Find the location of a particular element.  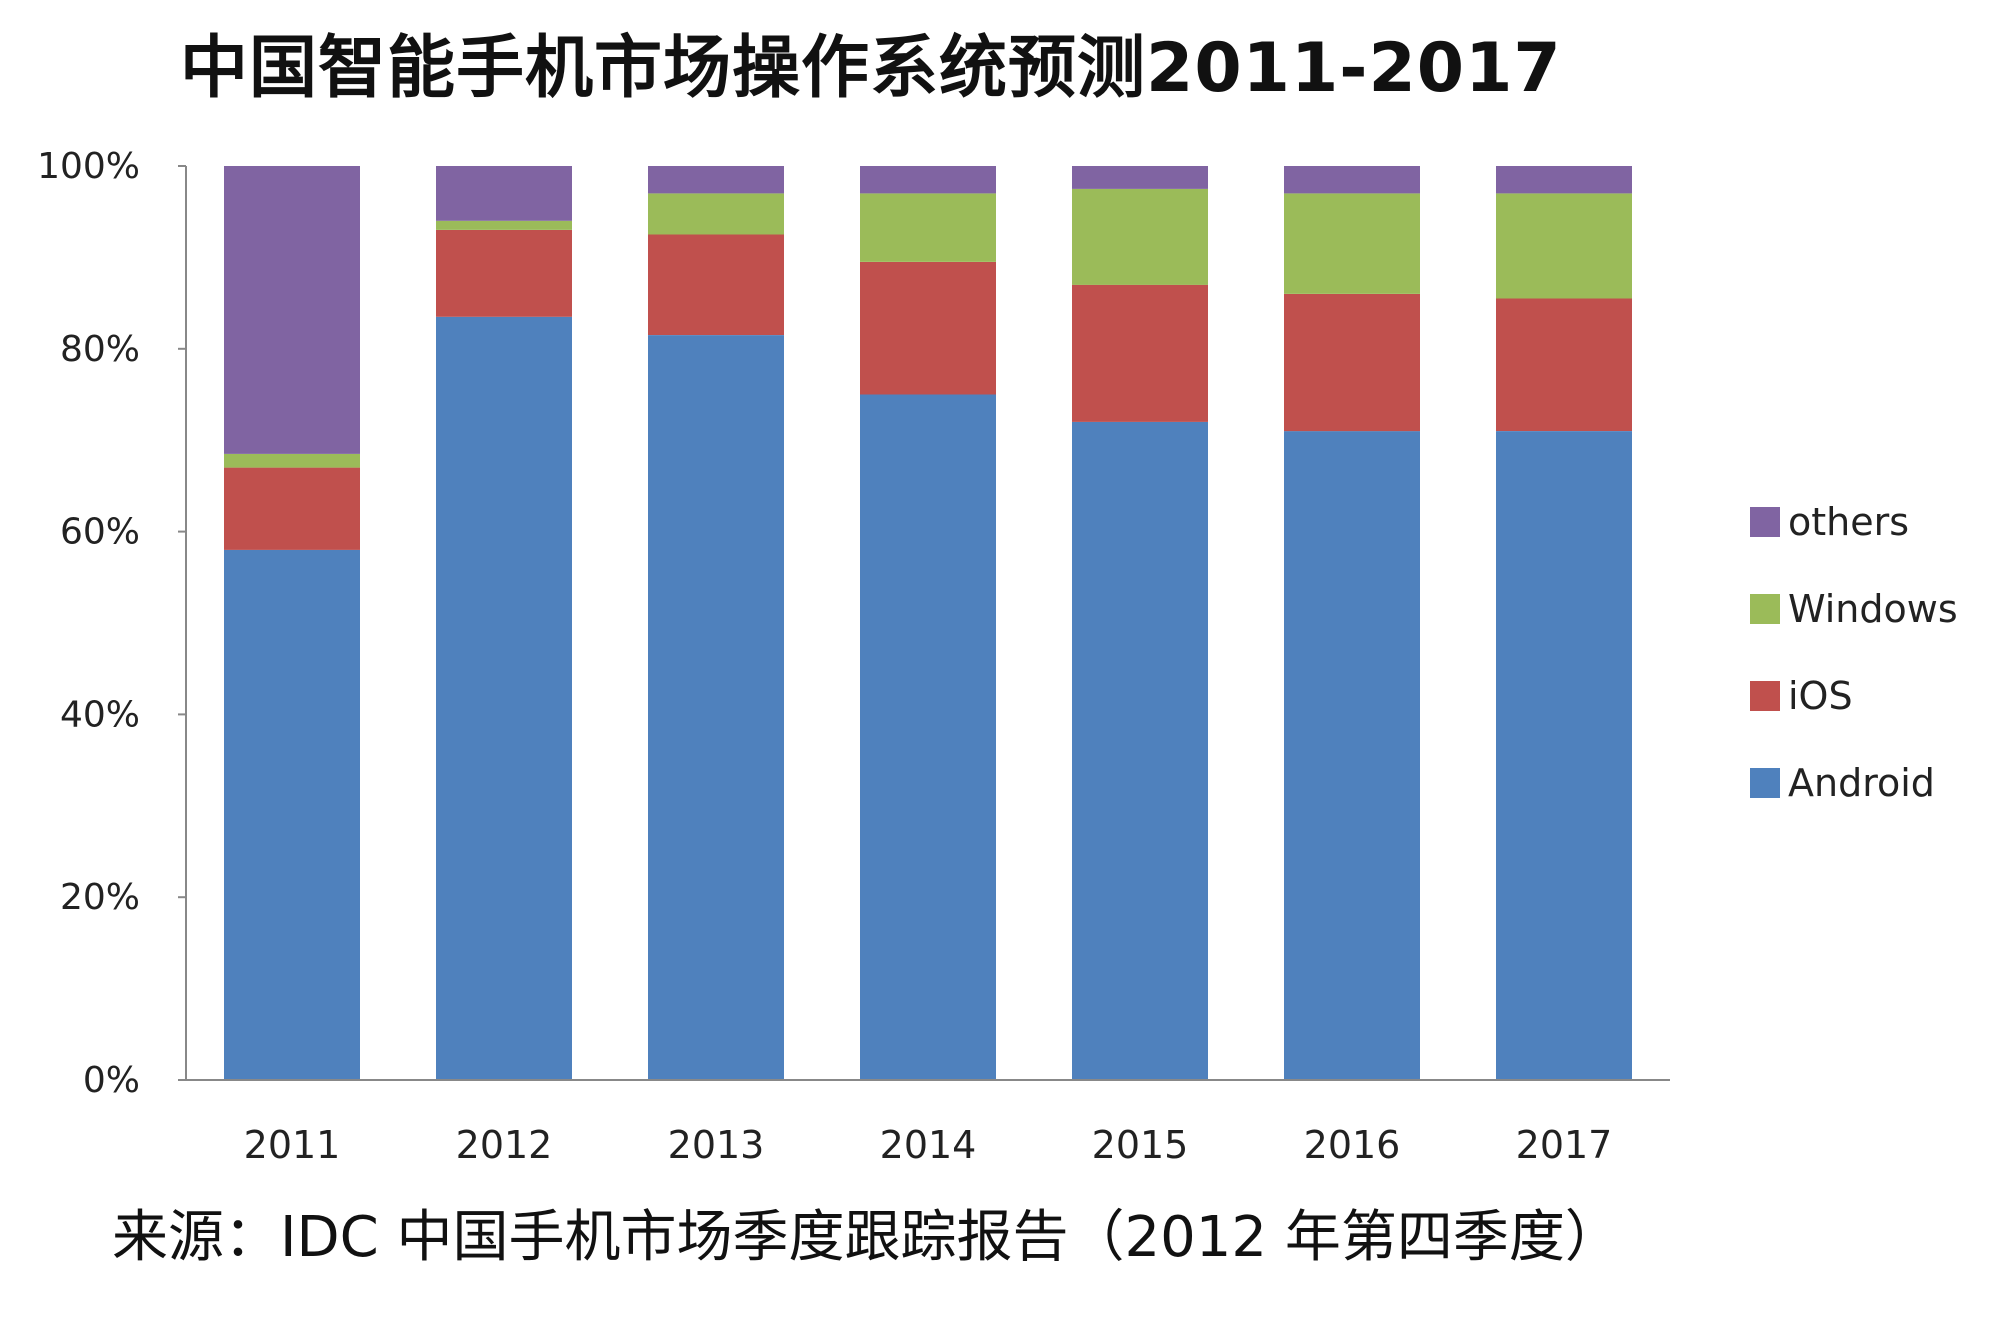

legend-item-others: others is located at coordinates (1870, 522).